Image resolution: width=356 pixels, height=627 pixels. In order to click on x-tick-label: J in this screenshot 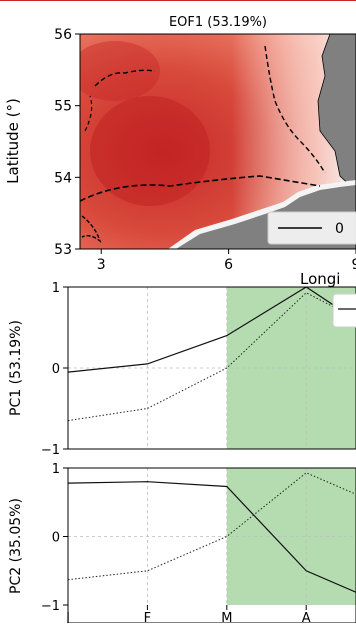, I will do `click(67, 617)`.